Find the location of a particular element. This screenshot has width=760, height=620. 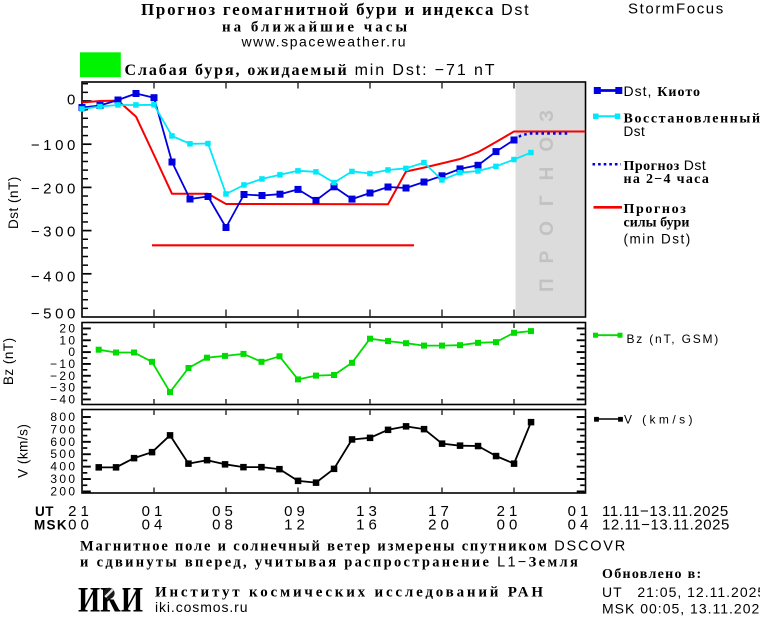

svg-text: Dst (nT) is located at coordinates (13, 202).